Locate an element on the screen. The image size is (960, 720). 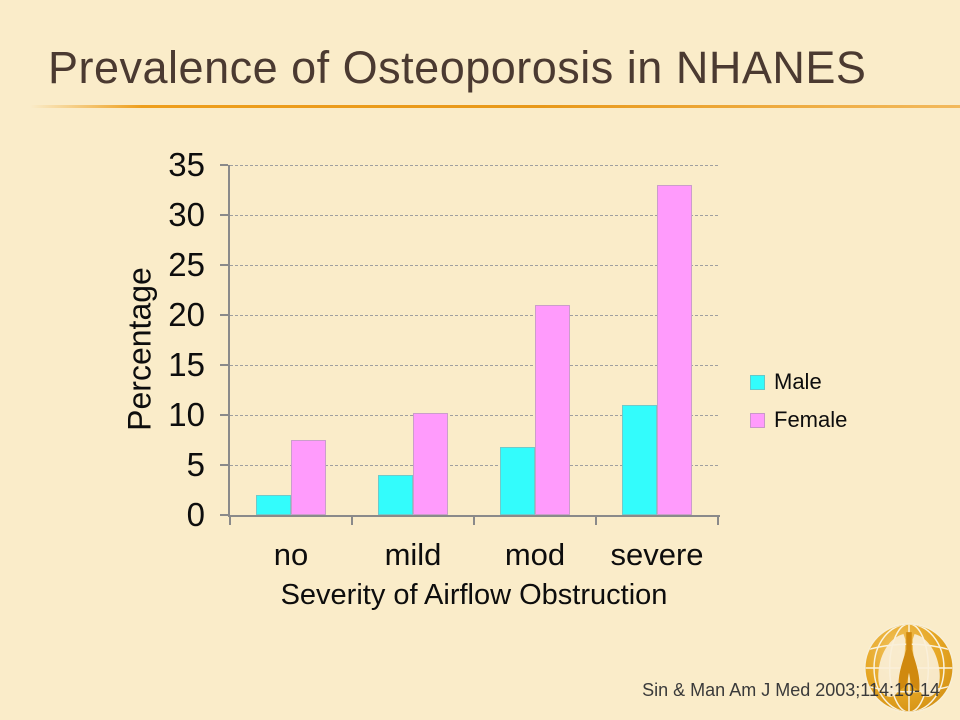
y-axis-line is located at coordinates (229, 341).